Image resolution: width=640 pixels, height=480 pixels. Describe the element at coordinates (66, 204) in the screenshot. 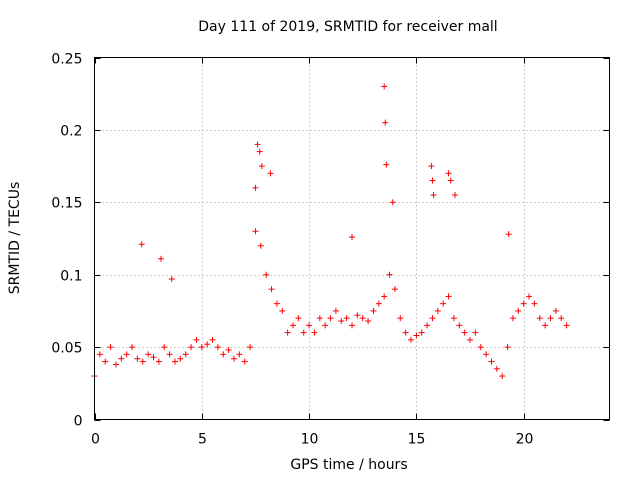

I see `y-tick-label: 0.15` at that location.